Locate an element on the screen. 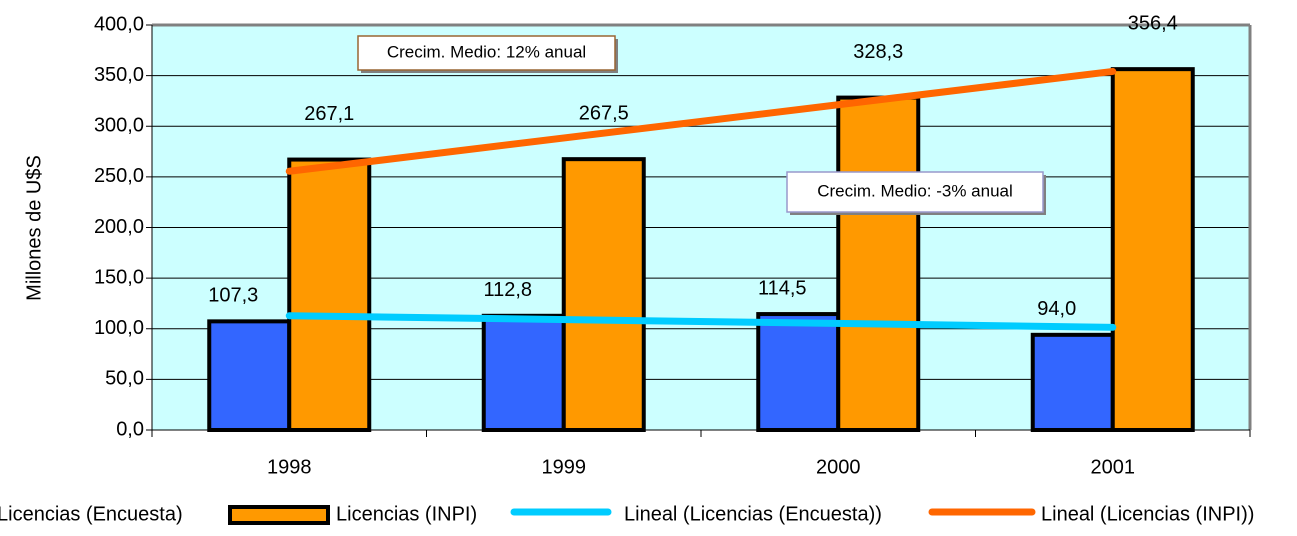 This screenshot has height=536, width=1297. y-tick-label: 350,0 is located at coordinates (119, 75).